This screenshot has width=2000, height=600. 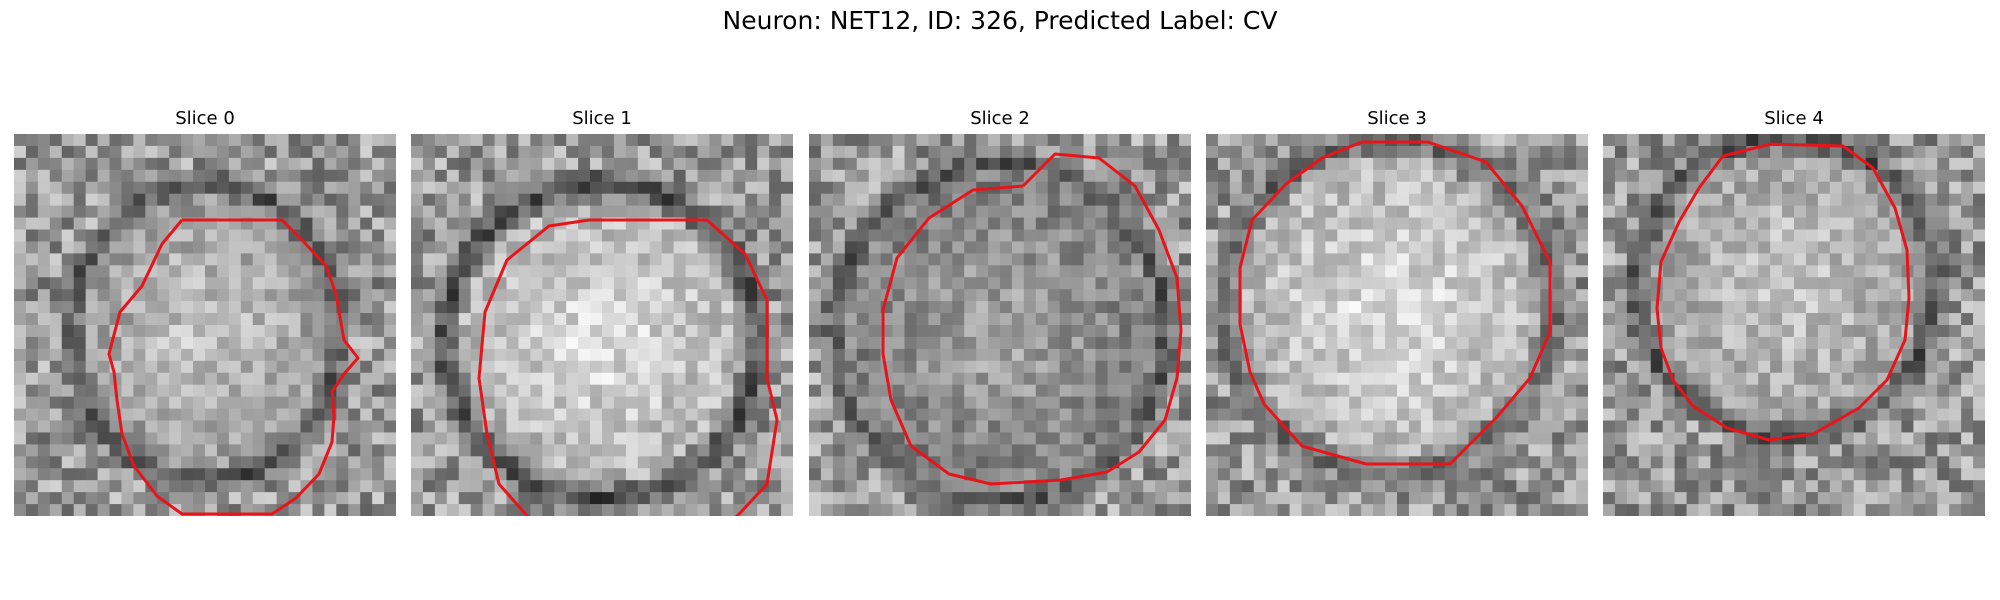 What do you see at coordinates (205, 118) in the screenshot?
I see `slice-title: Slice 0` at bounding box center [205, 118].